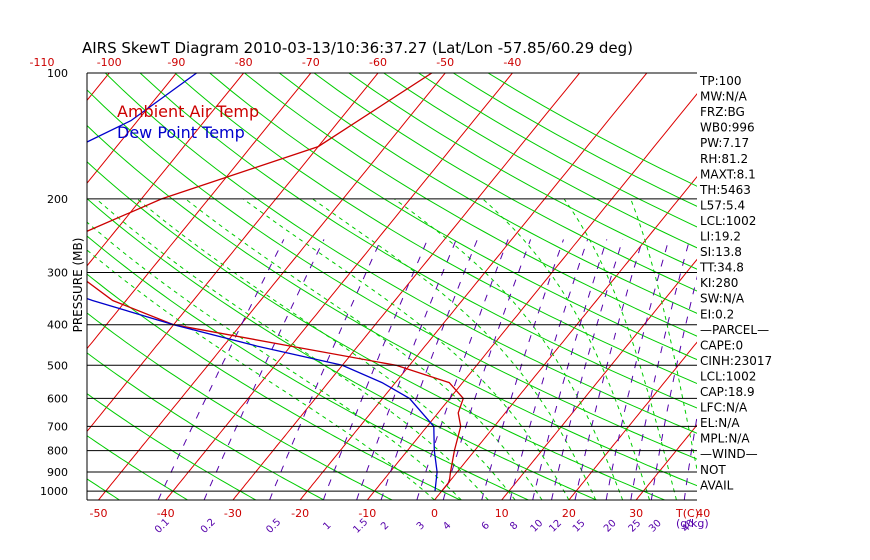 This screenshot has height=560, width=870. Describe the element at coordinates (208, 526) in the screenshot. I see `mixing-ratio-label: 0.2` at that location.